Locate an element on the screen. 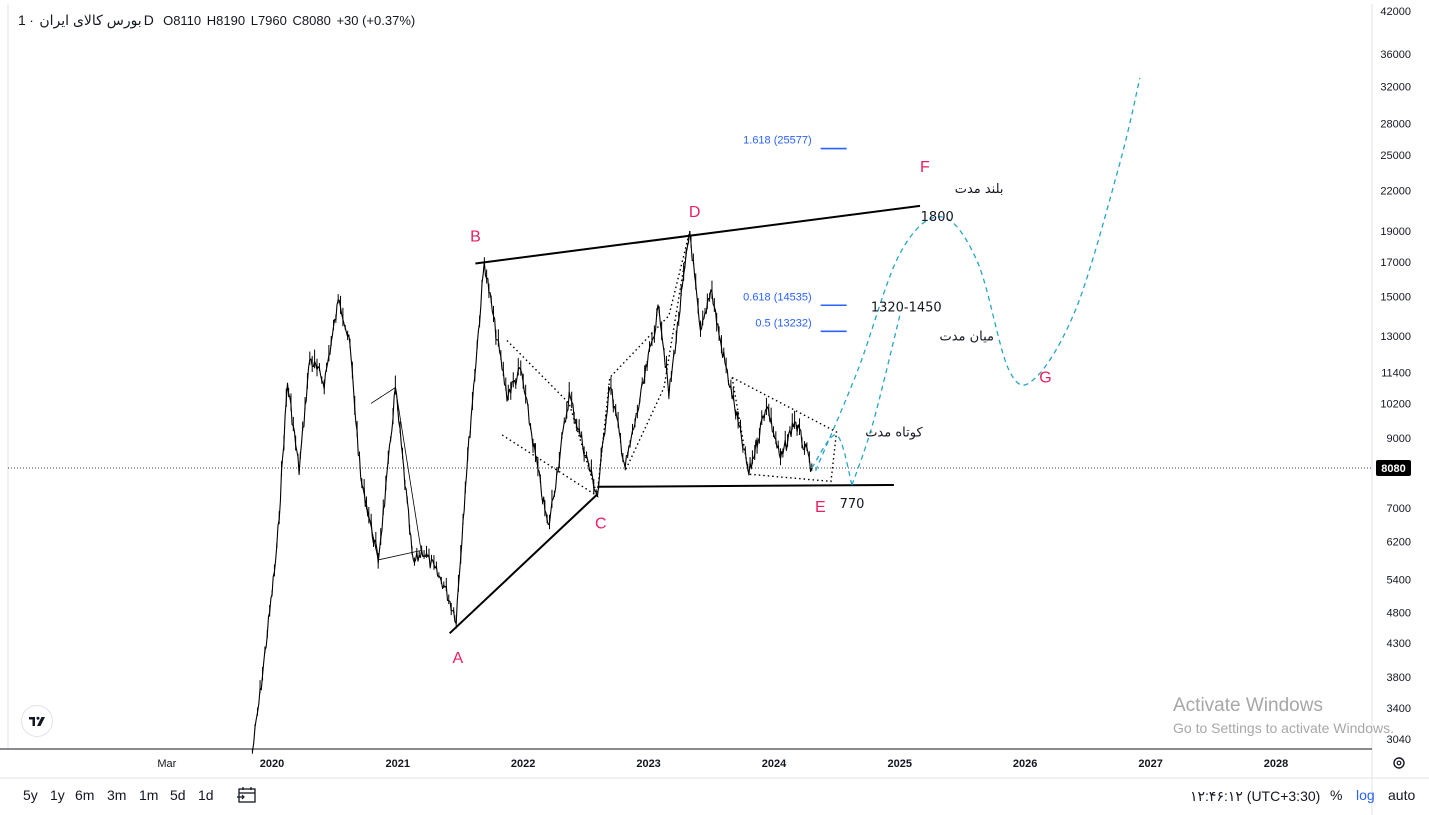 This screenshot has height=815, width=1429. annotation-short-term: کوتاه مدت is located at coordinates (894, 433).